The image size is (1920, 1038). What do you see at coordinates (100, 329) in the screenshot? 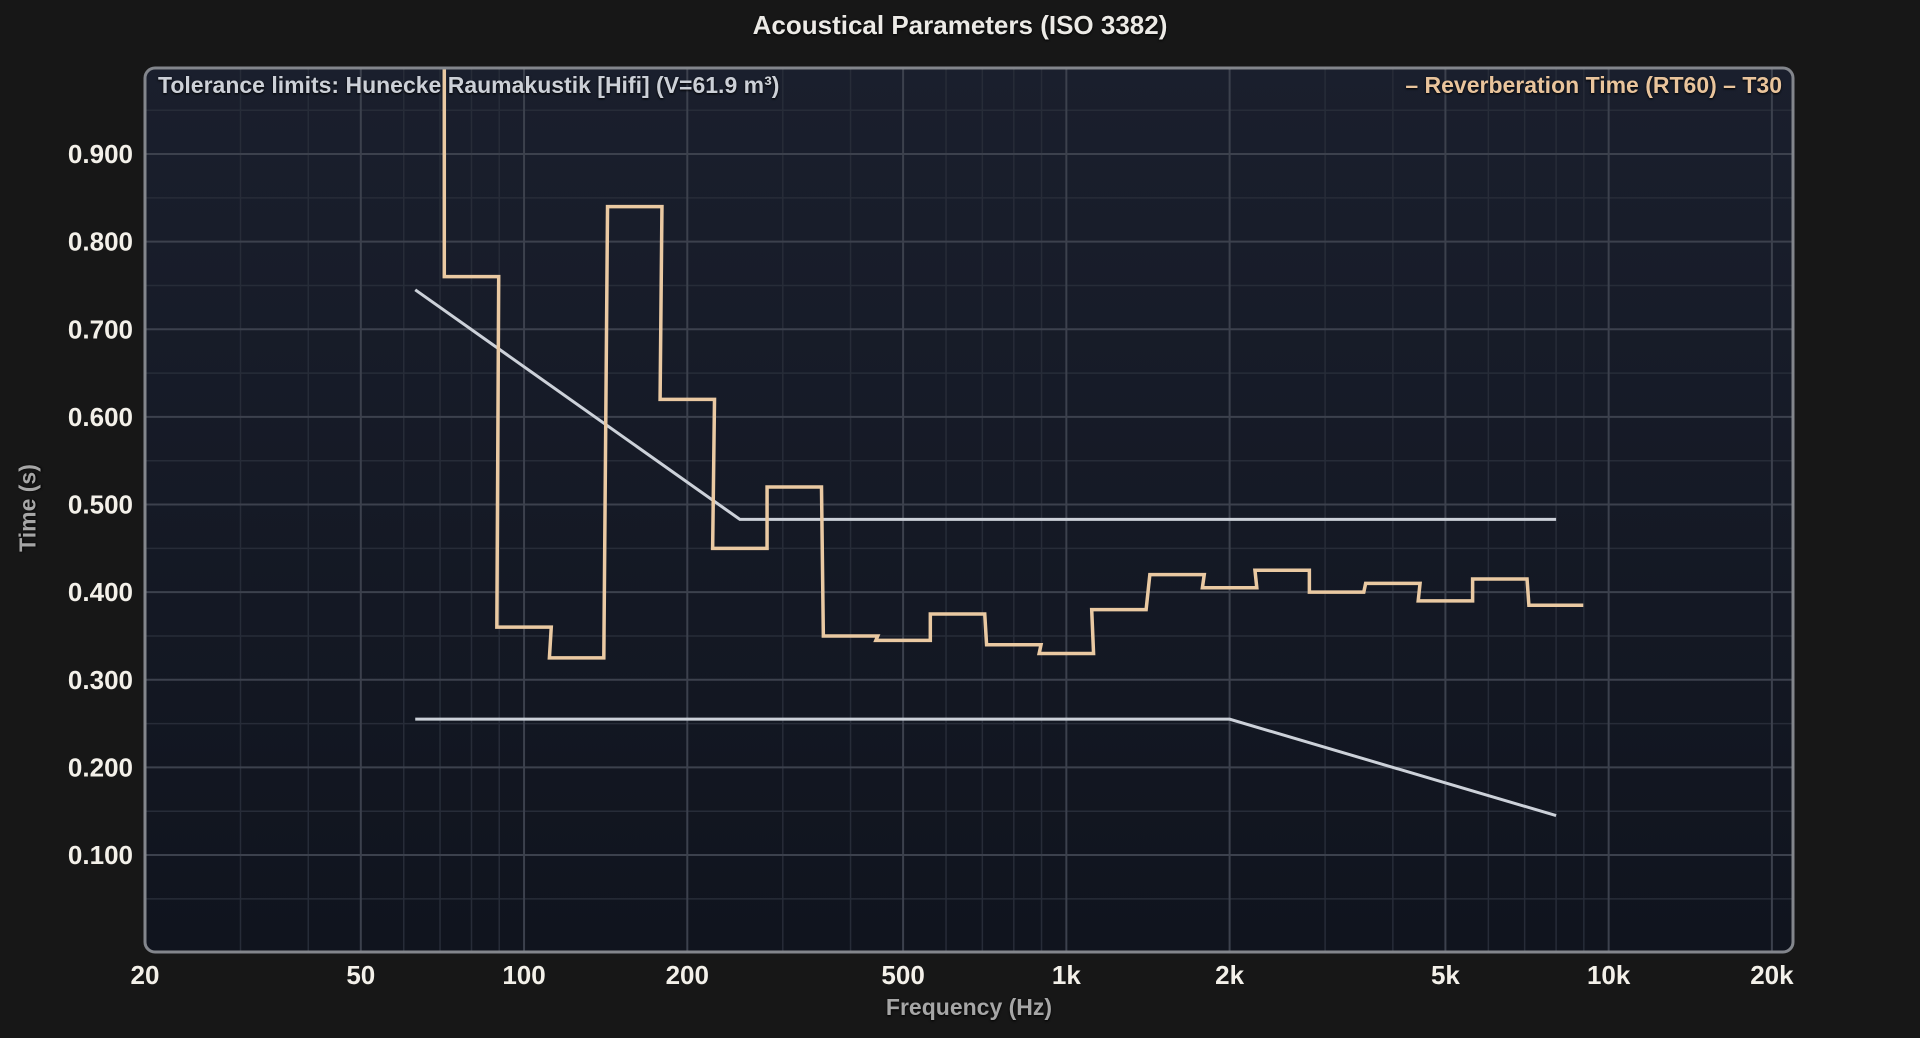
I see `y-tick-label: 0.700` at bounding box center [100, 329].